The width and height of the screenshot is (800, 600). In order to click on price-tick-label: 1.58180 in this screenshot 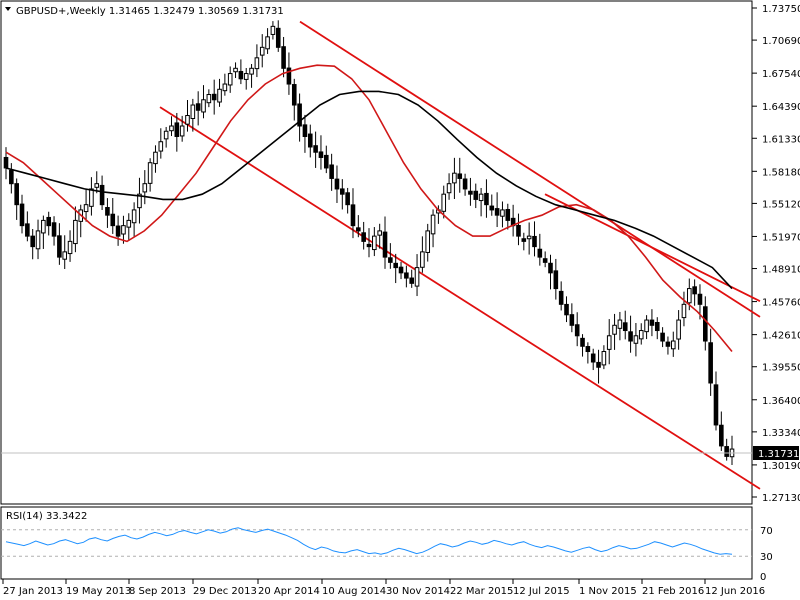, I will do `click(781, 172)`.